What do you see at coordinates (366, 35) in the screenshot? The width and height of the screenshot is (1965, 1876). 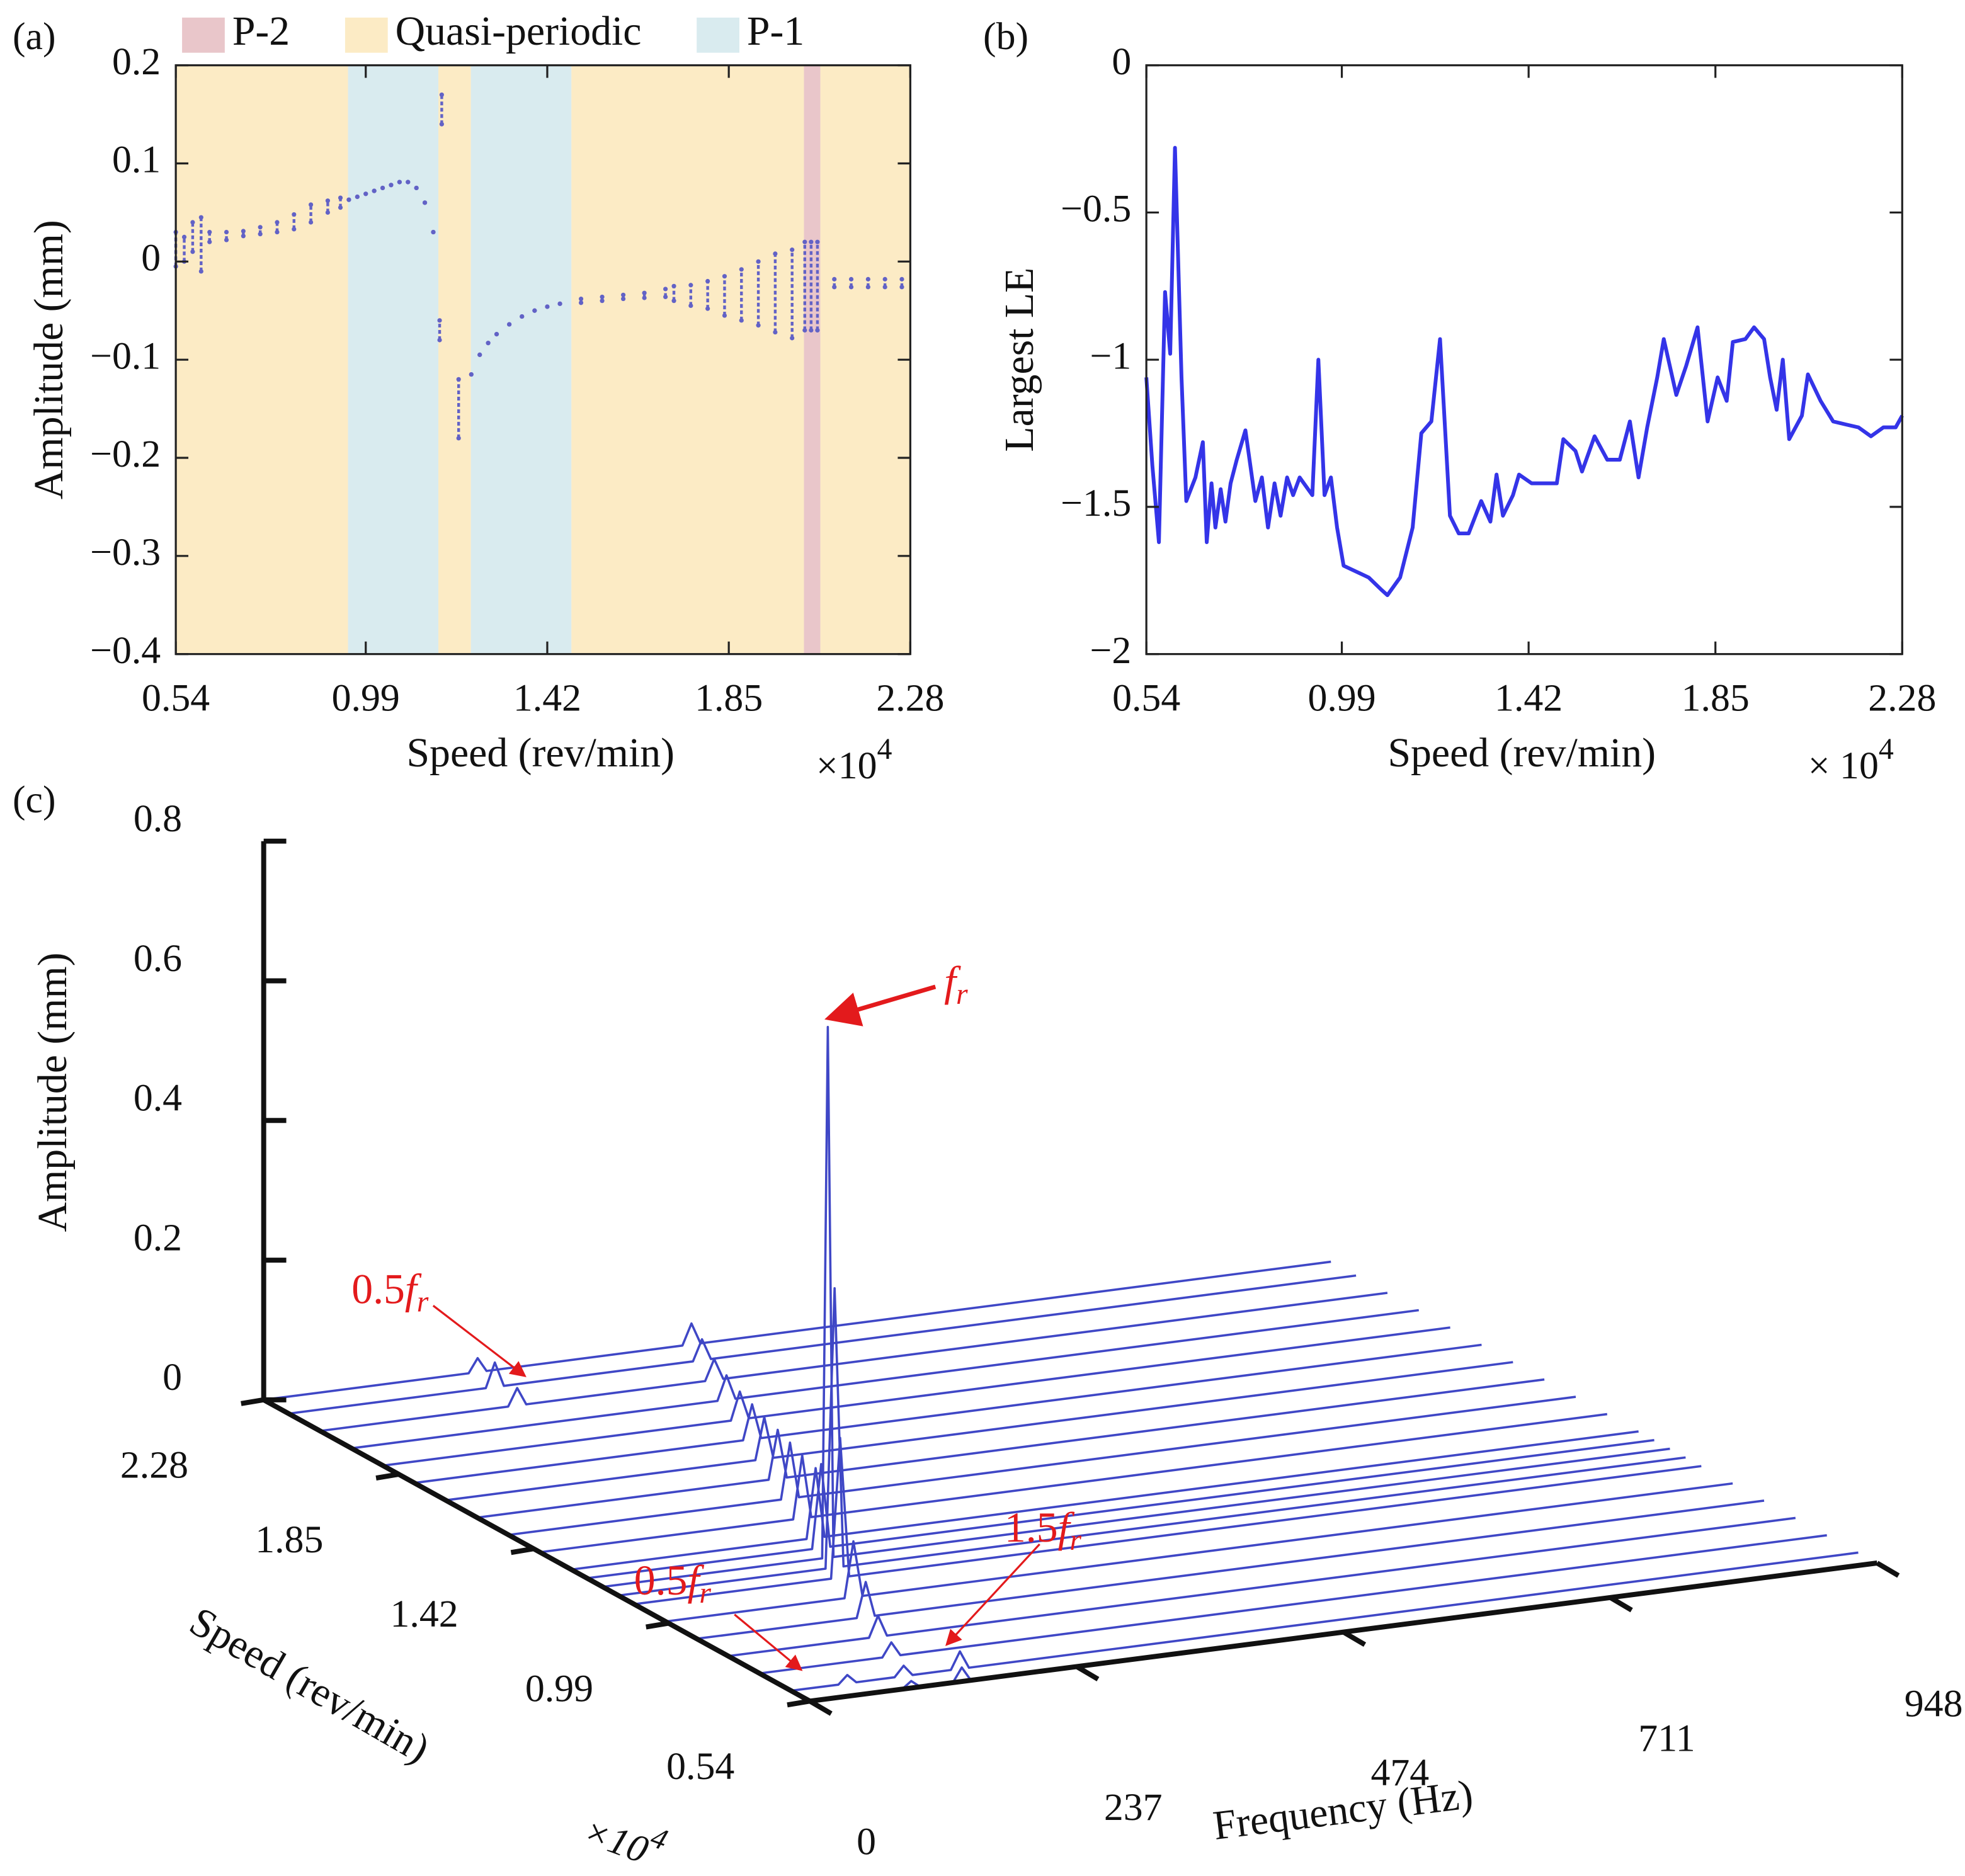 I see `legend-swatch` at bounding box center [366, 35].